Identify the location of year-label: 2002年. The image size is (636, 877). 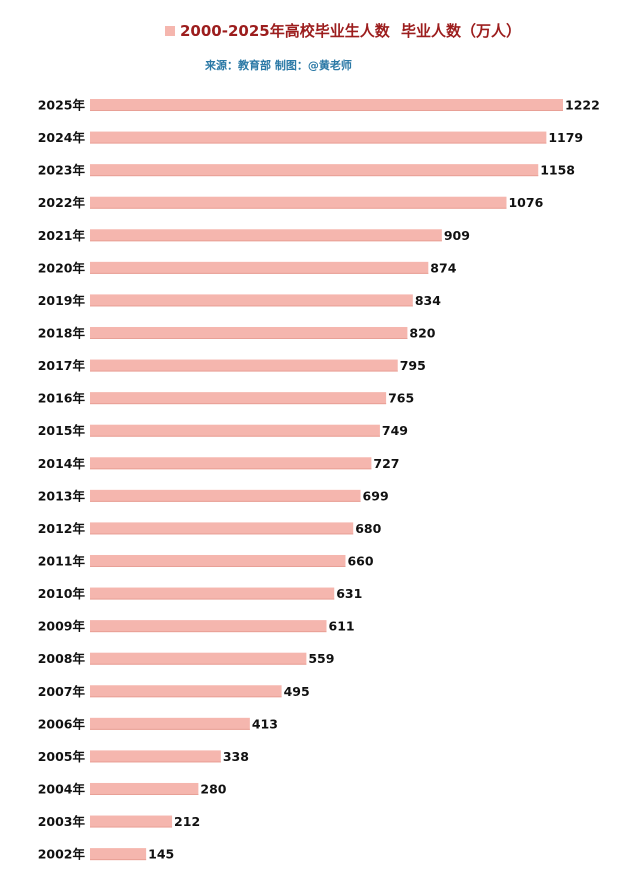
(62, 854).